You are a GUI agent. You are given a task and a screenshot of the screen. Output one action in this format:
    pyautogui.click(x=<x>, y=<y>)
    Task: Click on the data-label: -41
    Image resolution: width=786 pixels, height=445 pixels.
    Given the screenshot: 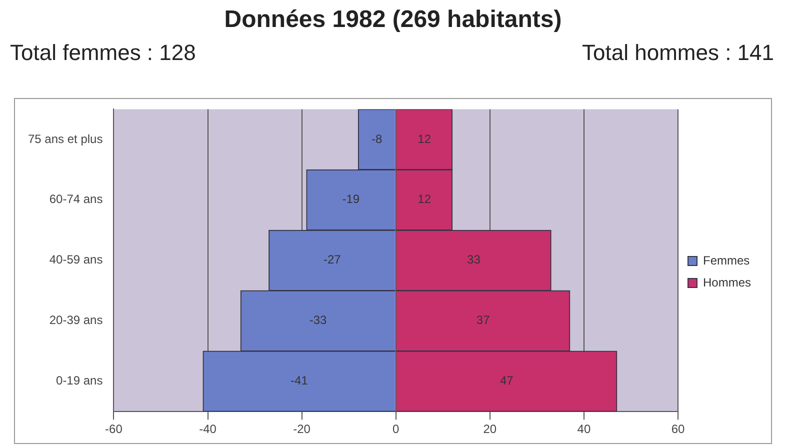 What is the action you would take?
    pyautogui.click(x=299, y=381)
    